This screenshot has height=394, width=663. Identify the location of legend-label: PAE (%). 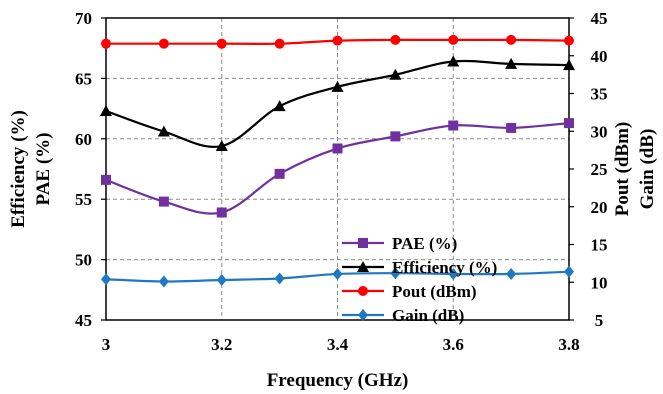
(424, 243).